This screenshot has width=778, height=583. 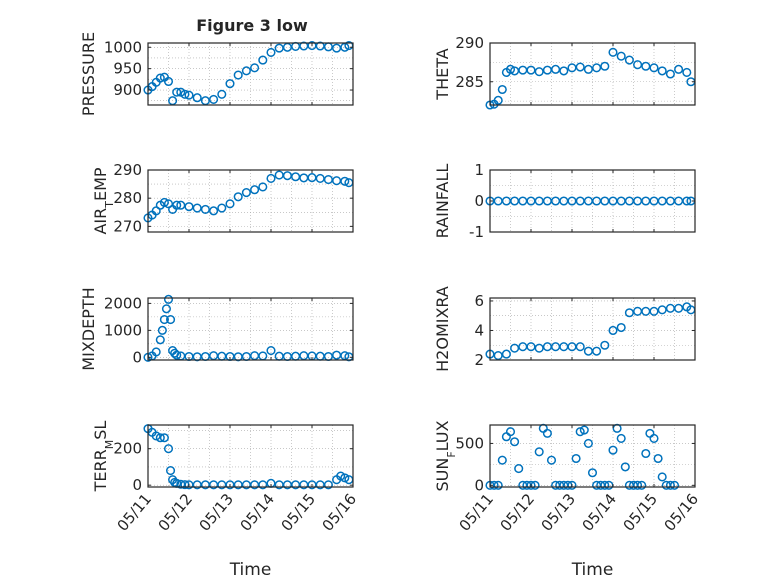 I want to click on y-tick-label: 270, so click(x=127, y=226).